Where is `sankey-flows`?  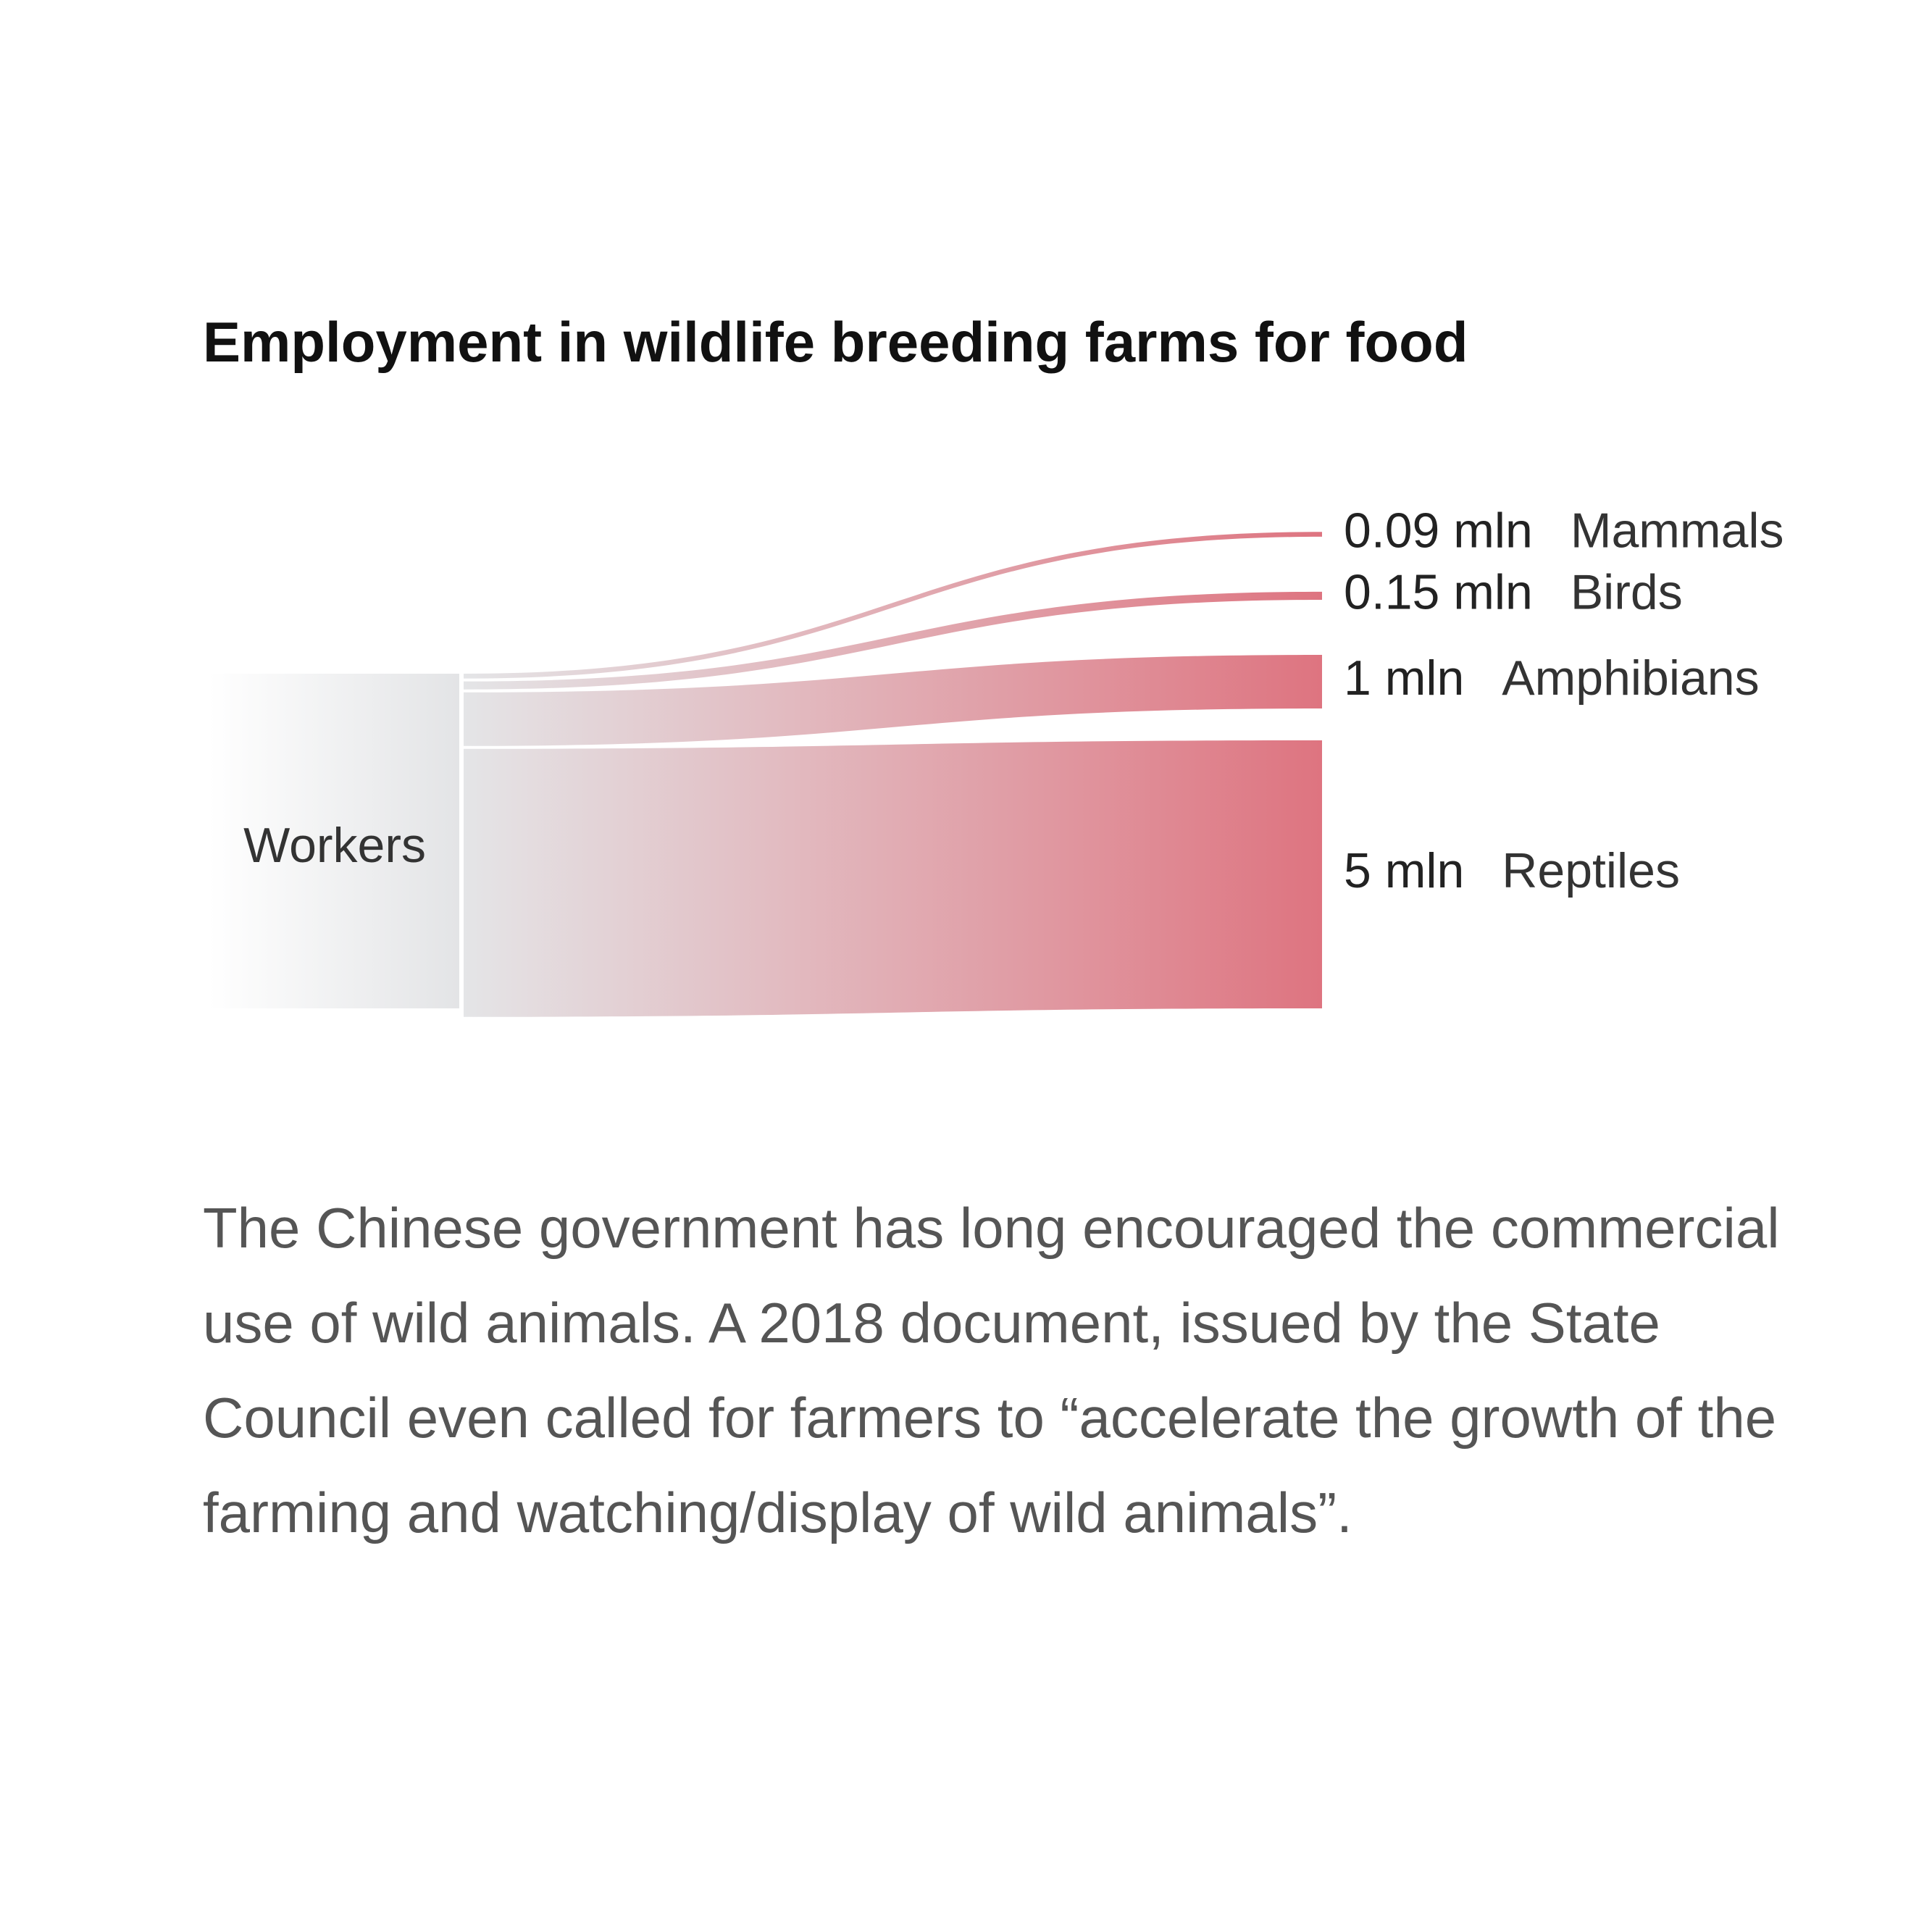 sankey-flows is located at coordinates (893, 774).